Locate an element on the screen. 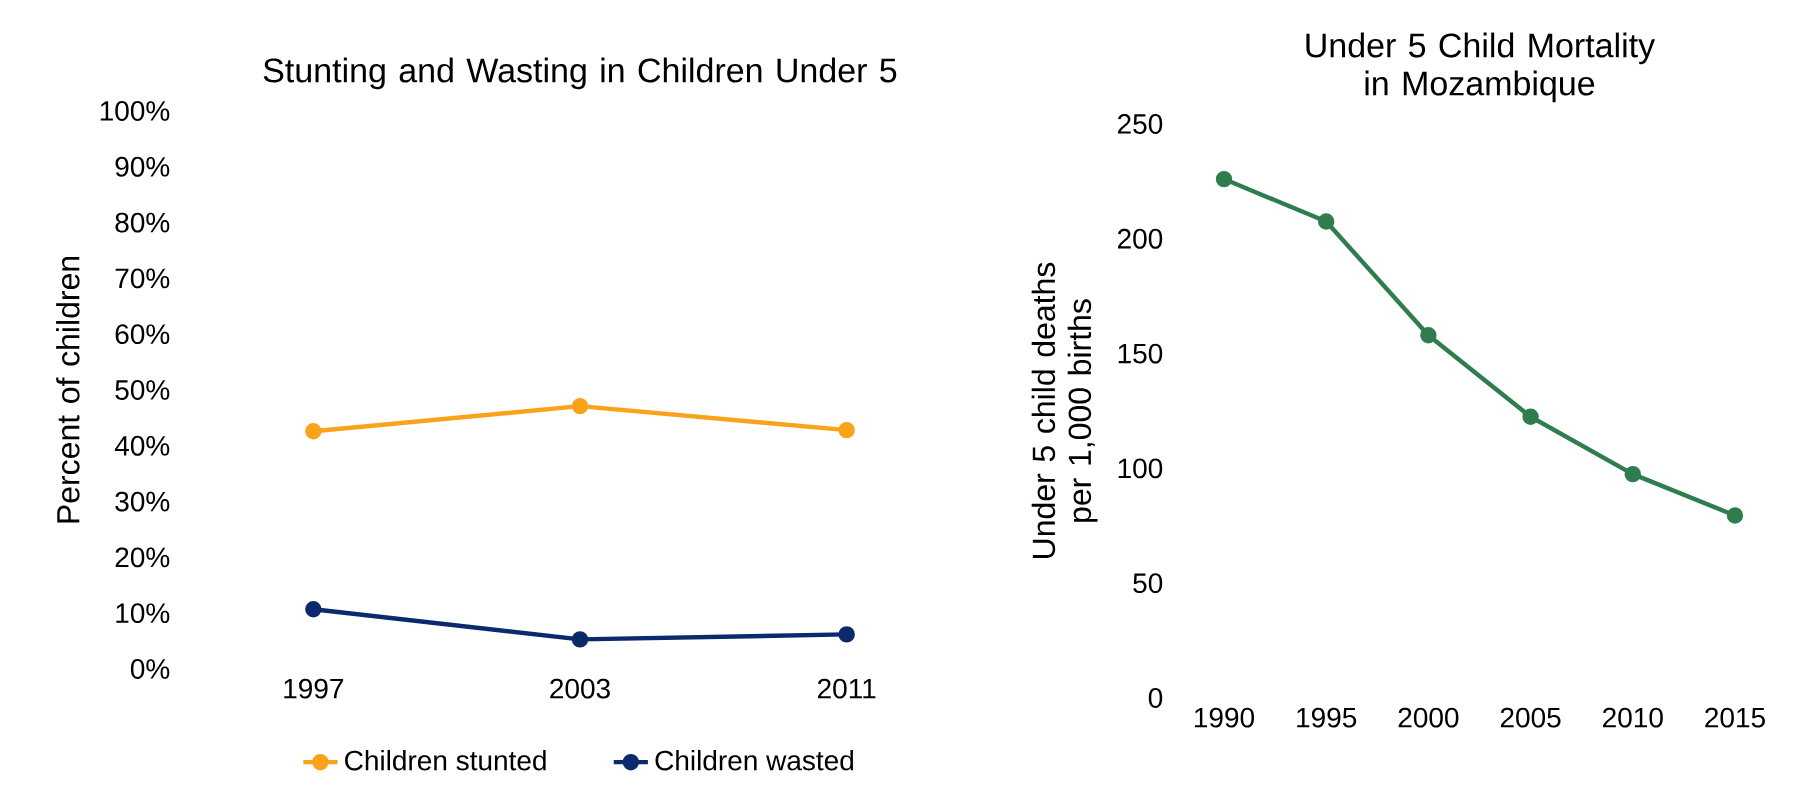  y-tick-label: 50% is located at coordinates (142, 390).